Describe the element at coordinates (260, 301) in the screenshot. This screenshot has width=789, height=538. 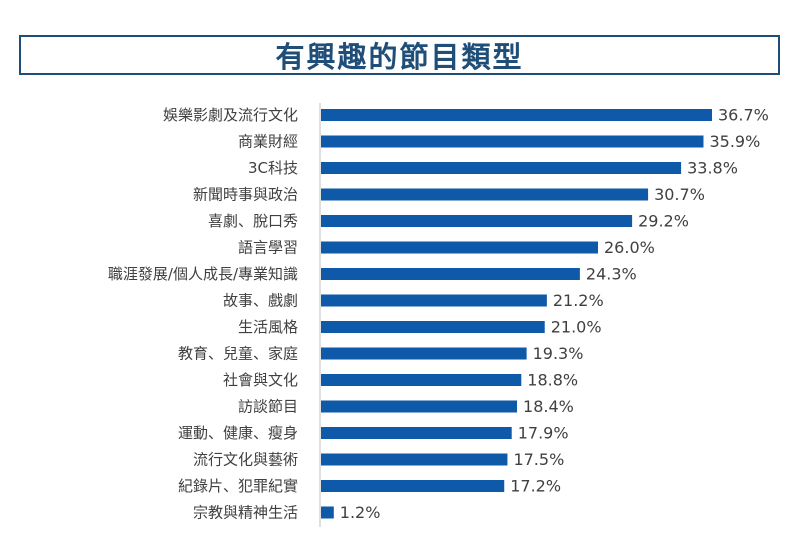
I see `category-label: 故事、戲劇` at that location.